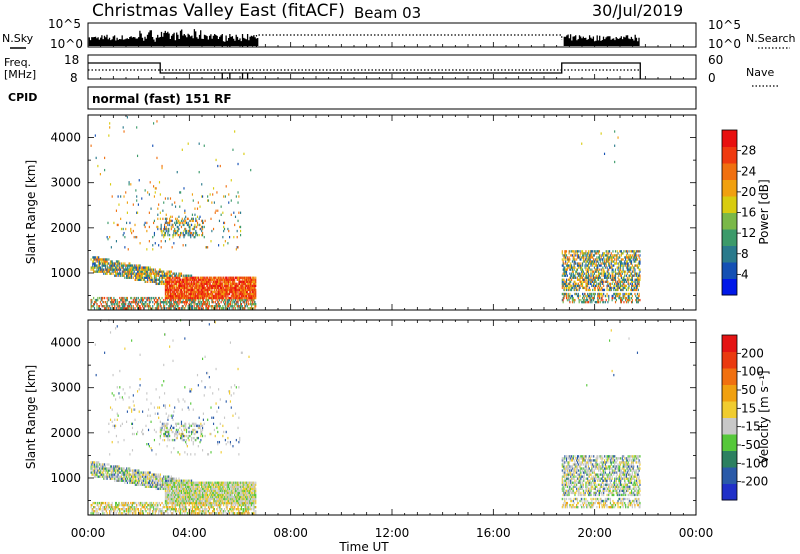 Image resolution: width=800 pixels, height=554 pixels. I want to click on beam-label: Beam 03, so click(387, 13).